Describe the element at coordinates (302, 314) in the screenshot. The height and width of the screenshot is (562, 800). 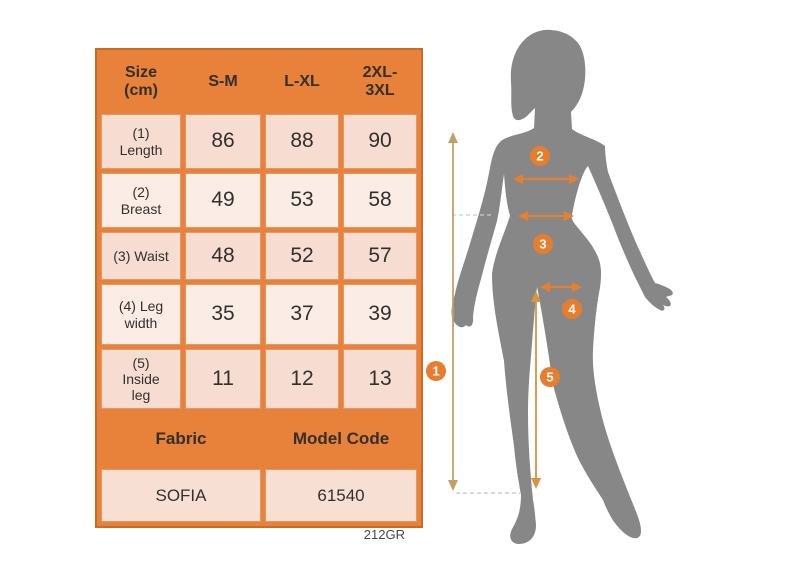
I see `value-leg-width-lxl: 37` at that location.